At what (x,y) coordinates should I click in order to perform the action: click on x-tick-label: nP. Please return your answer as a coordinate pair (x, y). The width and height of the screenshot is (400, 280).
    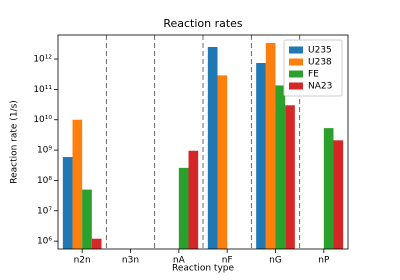
    Looking at the image, I should click on (324, 261).